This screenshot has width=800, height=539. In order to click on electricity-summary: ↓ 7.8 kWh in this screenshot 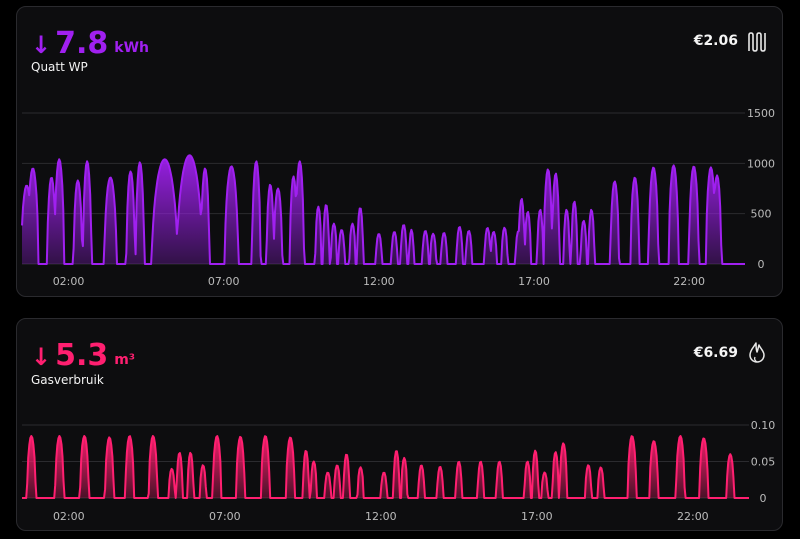, I will do `click(90, 43)`.